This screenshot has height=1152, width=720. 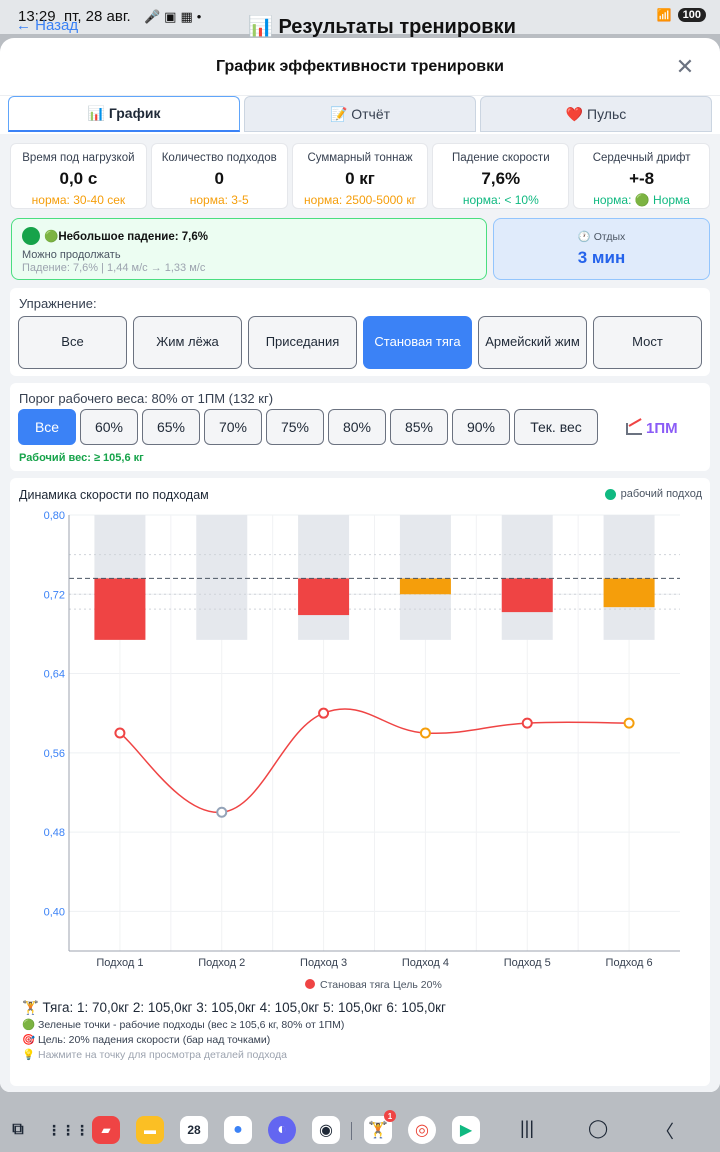 What do you see at coordinates (355, 985) in the screenshot?
I see `legend-deadlift-label: Становая тяга` at bounding box center [355, 985].